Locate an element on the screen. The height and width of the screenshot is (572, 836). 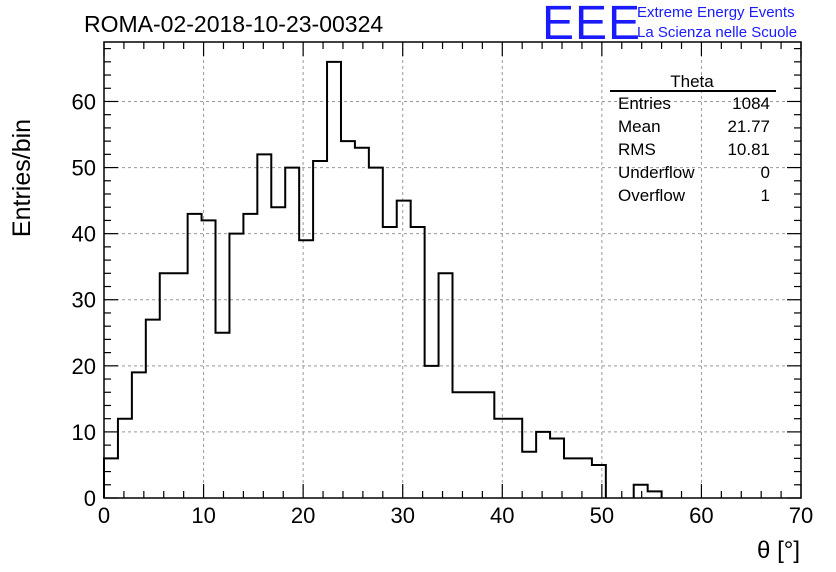
stats-value-overflow: 1 is located at coordinates (765, 195).